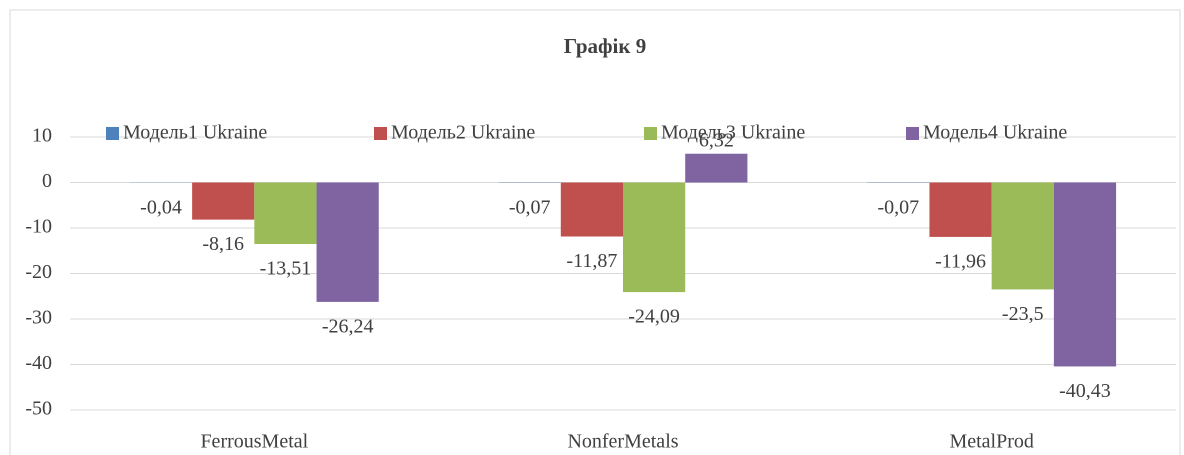 This screenshot has width=1184, height=455. I want to click on y-tick-label: -10, so click(38, 227).